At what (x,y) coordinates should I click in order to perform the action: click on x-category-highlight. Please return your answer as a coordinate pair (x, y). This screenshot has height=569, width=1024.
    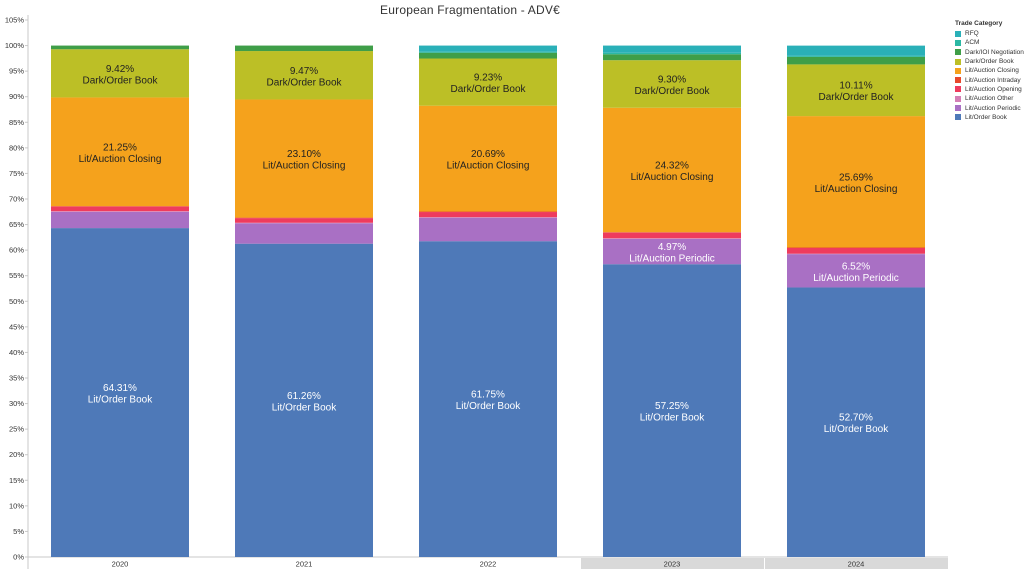
    Looking at the image, I should click on (672, 563).